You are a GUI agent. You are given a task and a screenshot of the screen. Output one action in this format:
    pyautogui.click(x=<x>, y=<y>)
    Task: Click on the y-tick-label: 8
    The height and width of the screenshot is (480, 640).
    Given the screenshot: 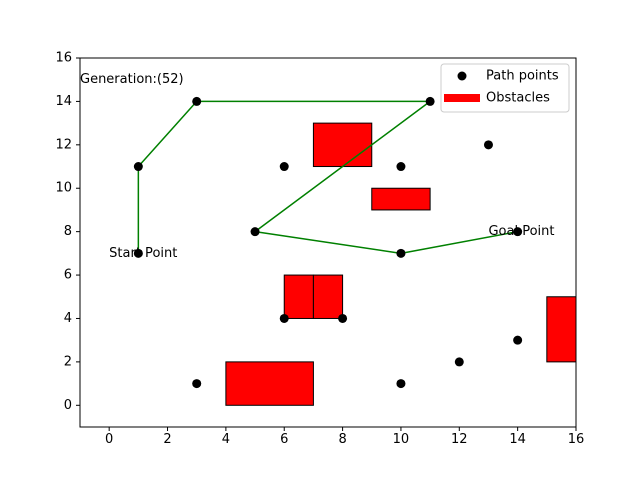 What is the action you would take?
    pyautogui.click(x=68, y=231)
    